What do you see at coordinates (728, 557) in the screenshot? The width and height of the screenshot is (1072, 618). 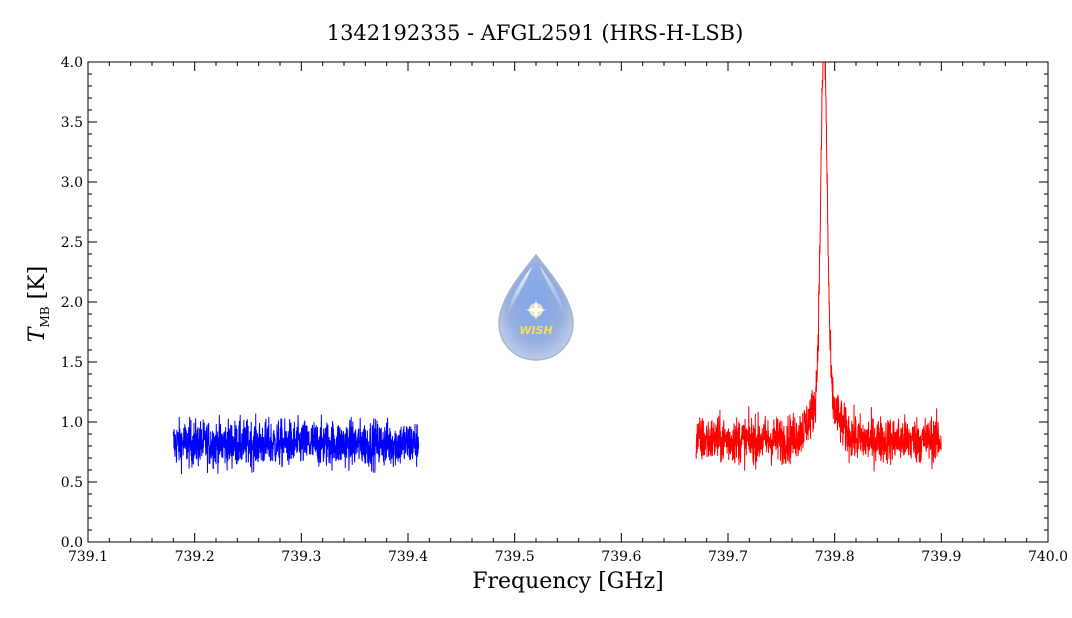 I see `x-tick-label: 739.7` at bounding box center [728, 557].